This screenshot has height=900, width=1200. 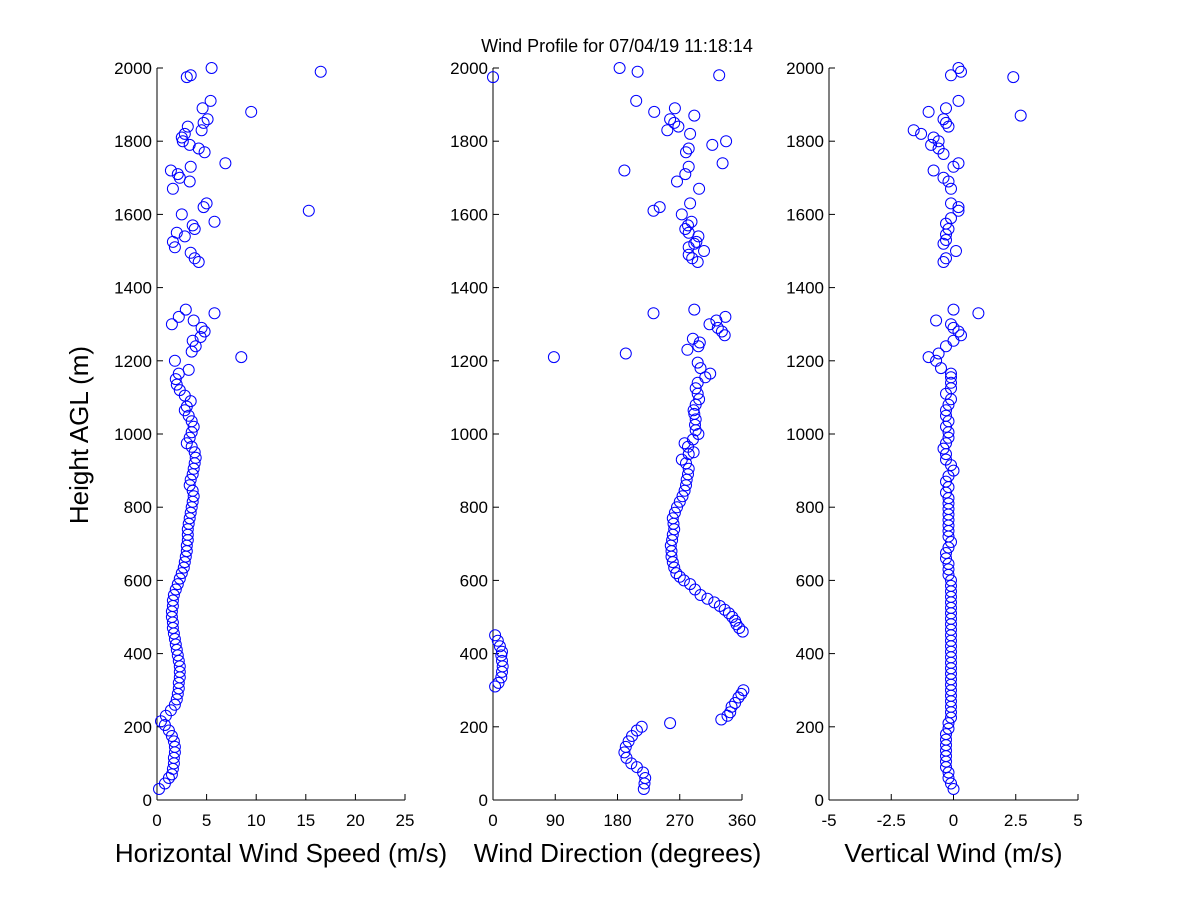 I want to click on vertical-y-tick-label: 2000, so click(x=805, y=68).